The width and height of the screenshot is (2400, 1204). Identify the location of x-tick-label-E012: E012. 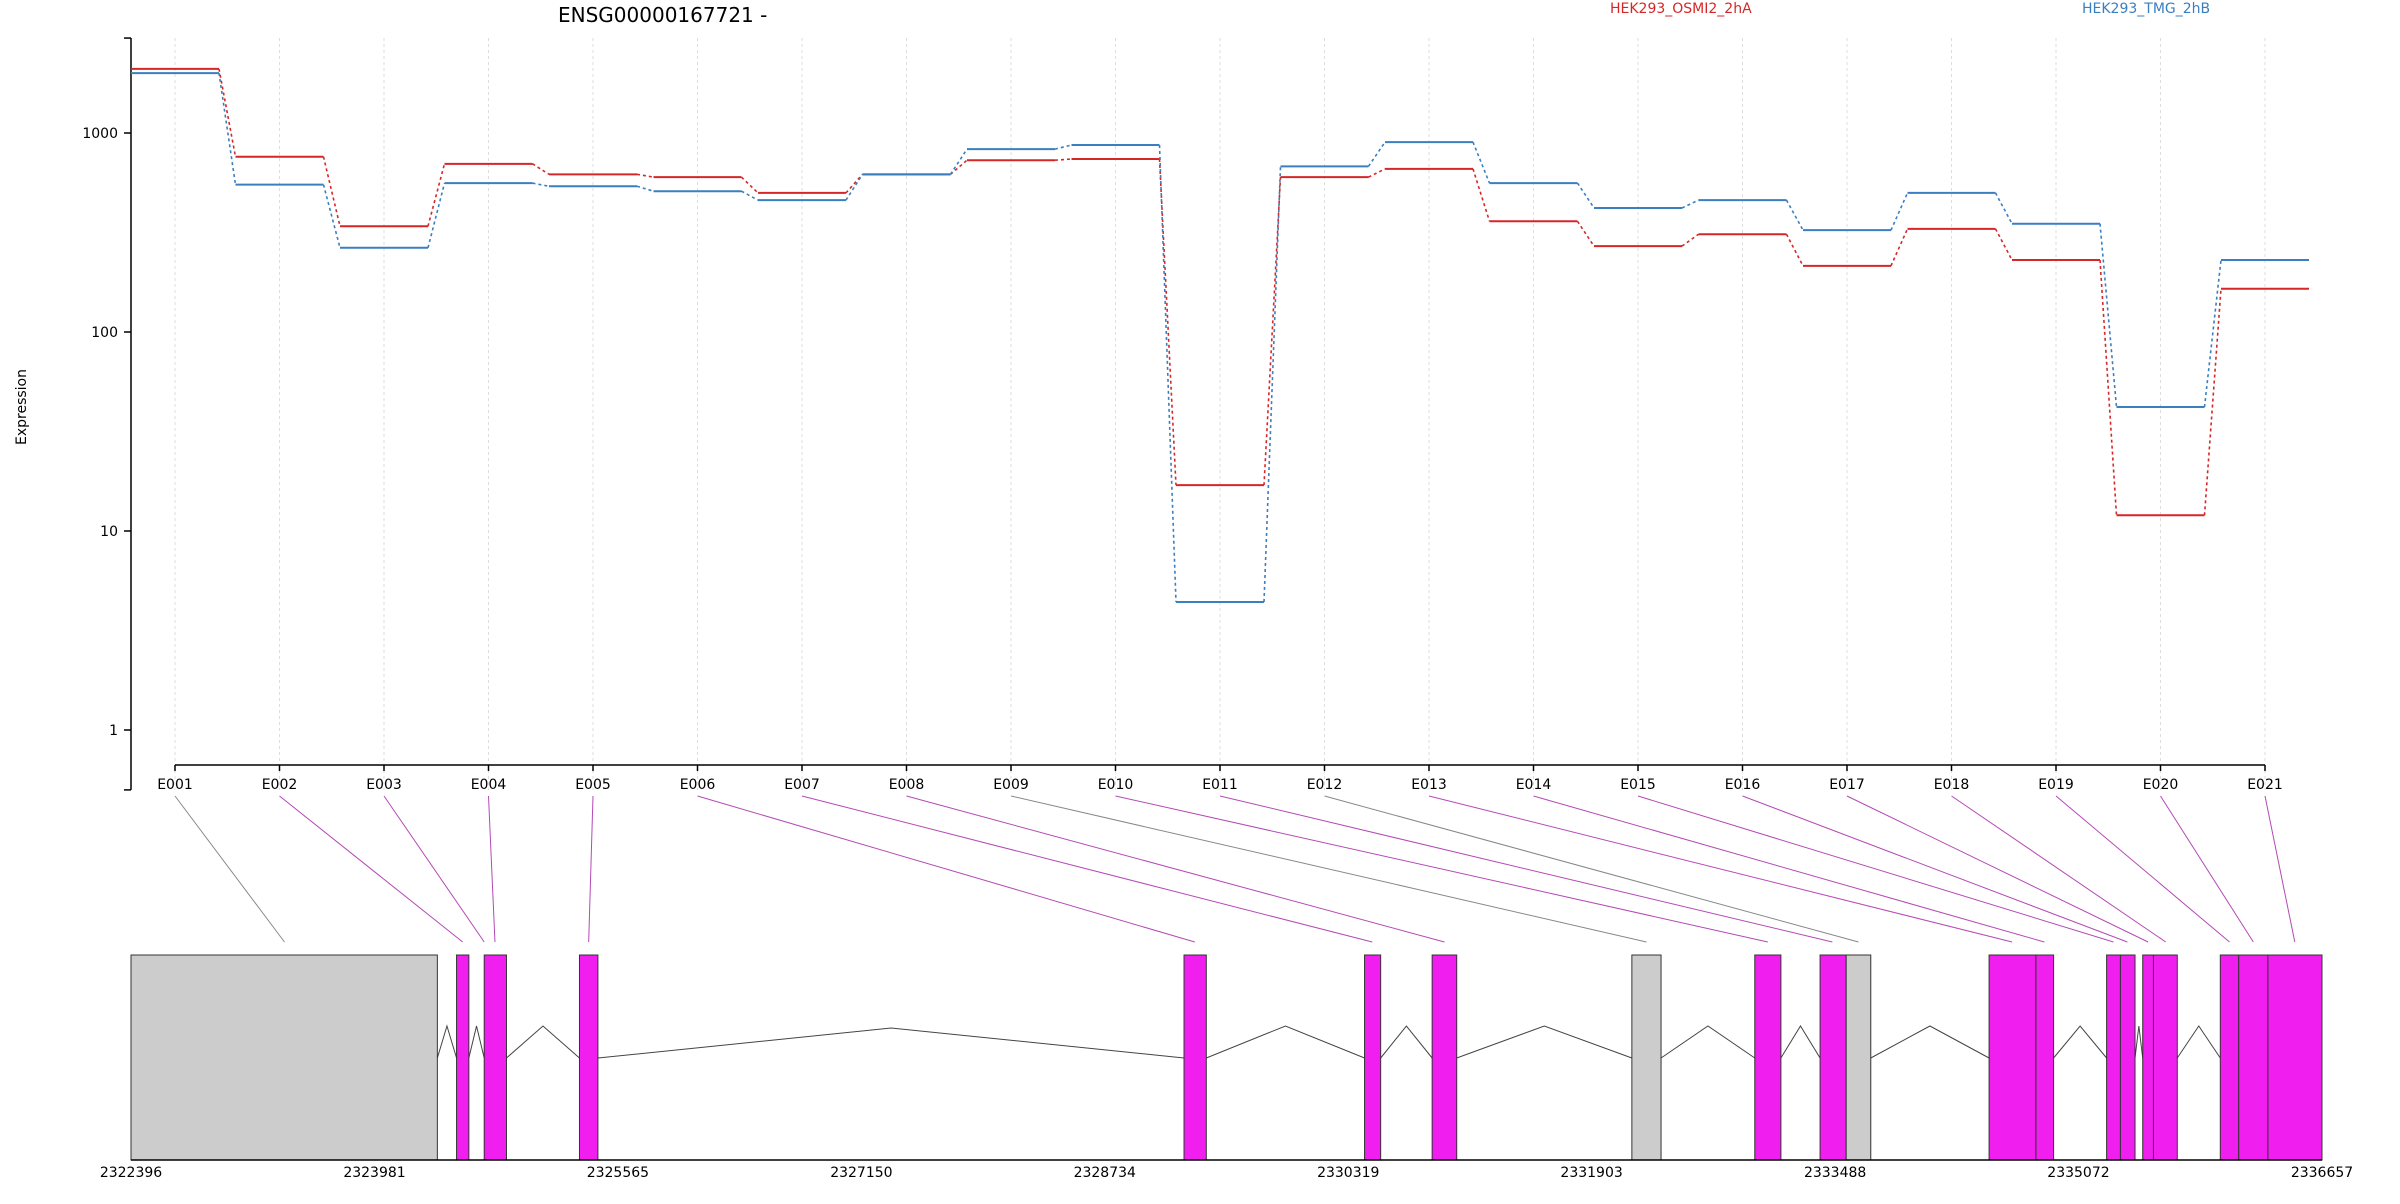
(1325, 785).